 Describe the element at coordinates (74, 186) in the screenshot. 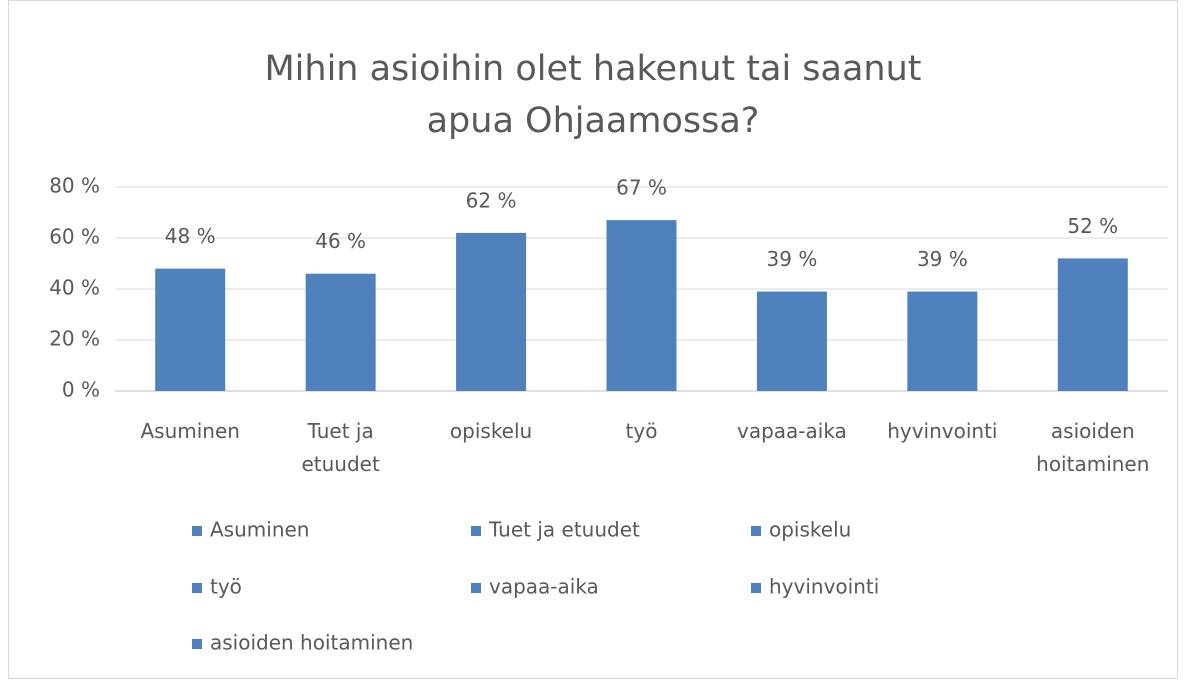

I see `y-tick-label: 80 %` at that location.